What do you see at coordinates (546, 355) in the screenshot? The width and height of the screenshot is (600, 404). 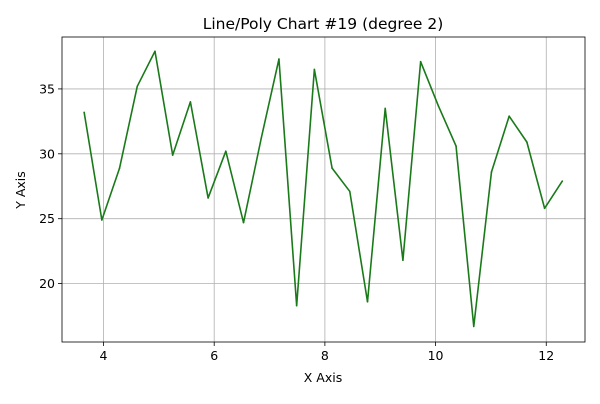 I see `x-tick-label: 12` at bounding box center [546, 355].